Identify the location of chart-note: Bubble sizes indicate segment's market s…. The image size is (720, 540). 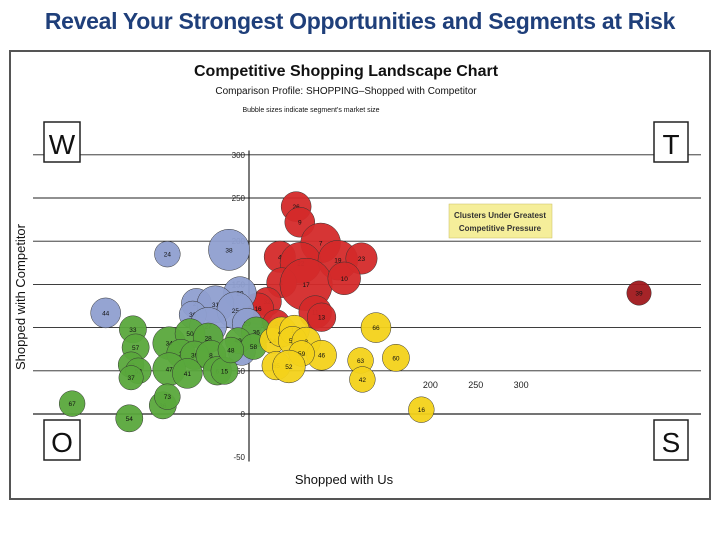
(310, 110).